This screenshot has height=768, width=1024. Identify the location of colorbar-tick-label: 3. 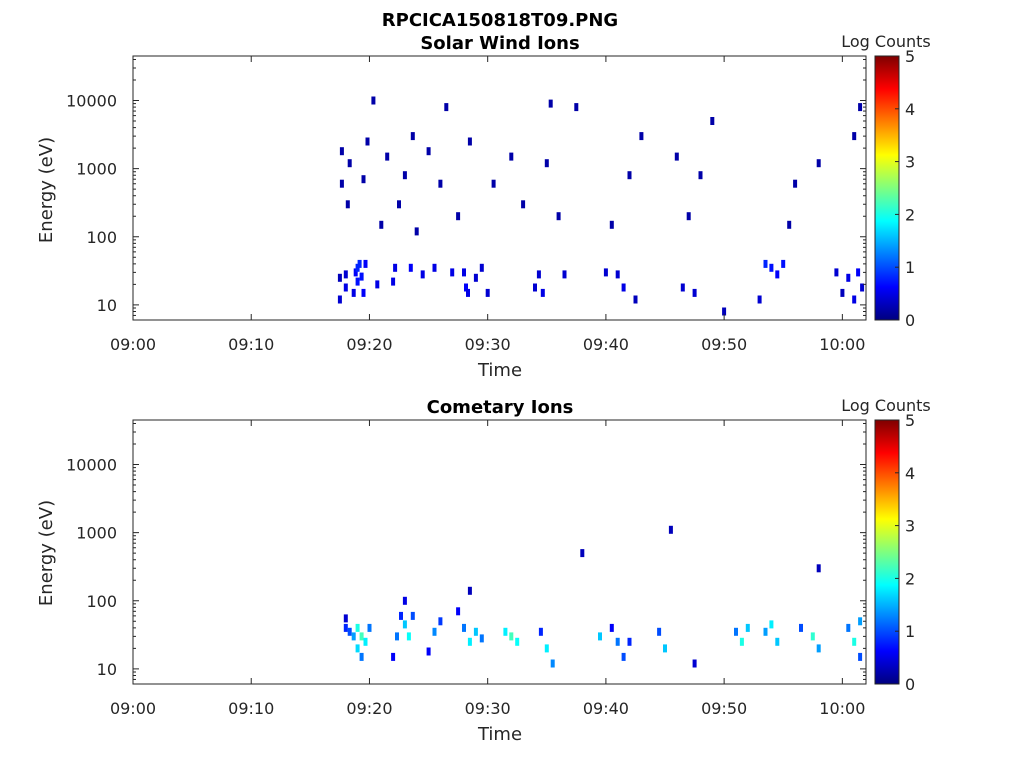
(910, 162).